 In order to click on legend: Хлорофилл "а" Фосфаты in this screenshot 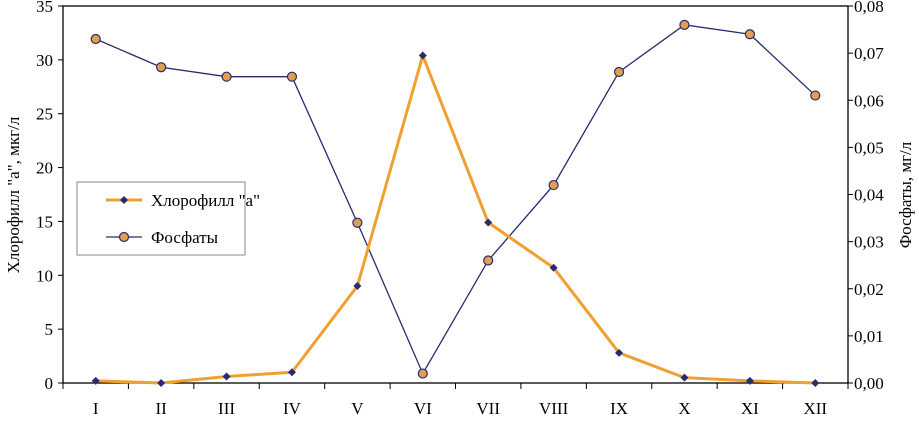, I will do `click(168, 218)`.